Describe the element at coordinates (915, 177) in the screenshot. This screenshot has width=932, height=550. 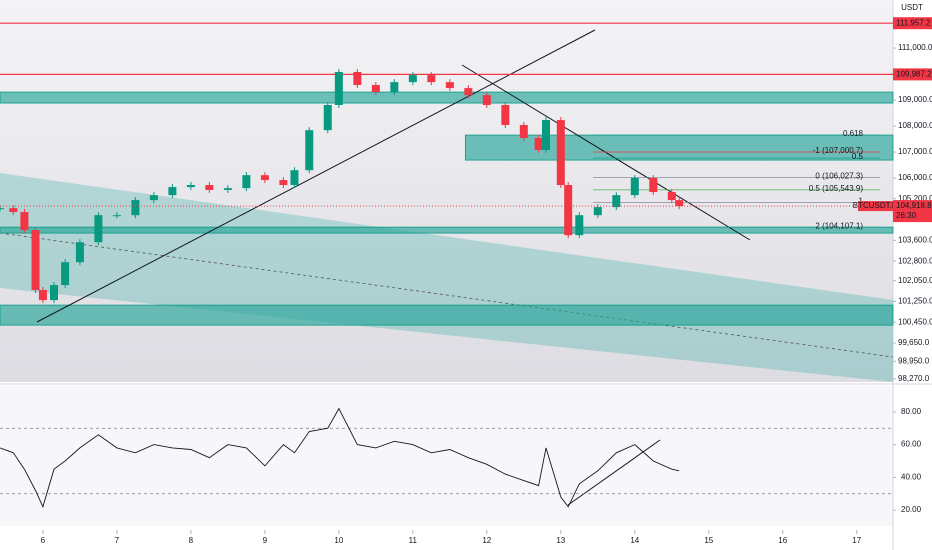
I see `y-tick-label: 106,000.0` at that location.